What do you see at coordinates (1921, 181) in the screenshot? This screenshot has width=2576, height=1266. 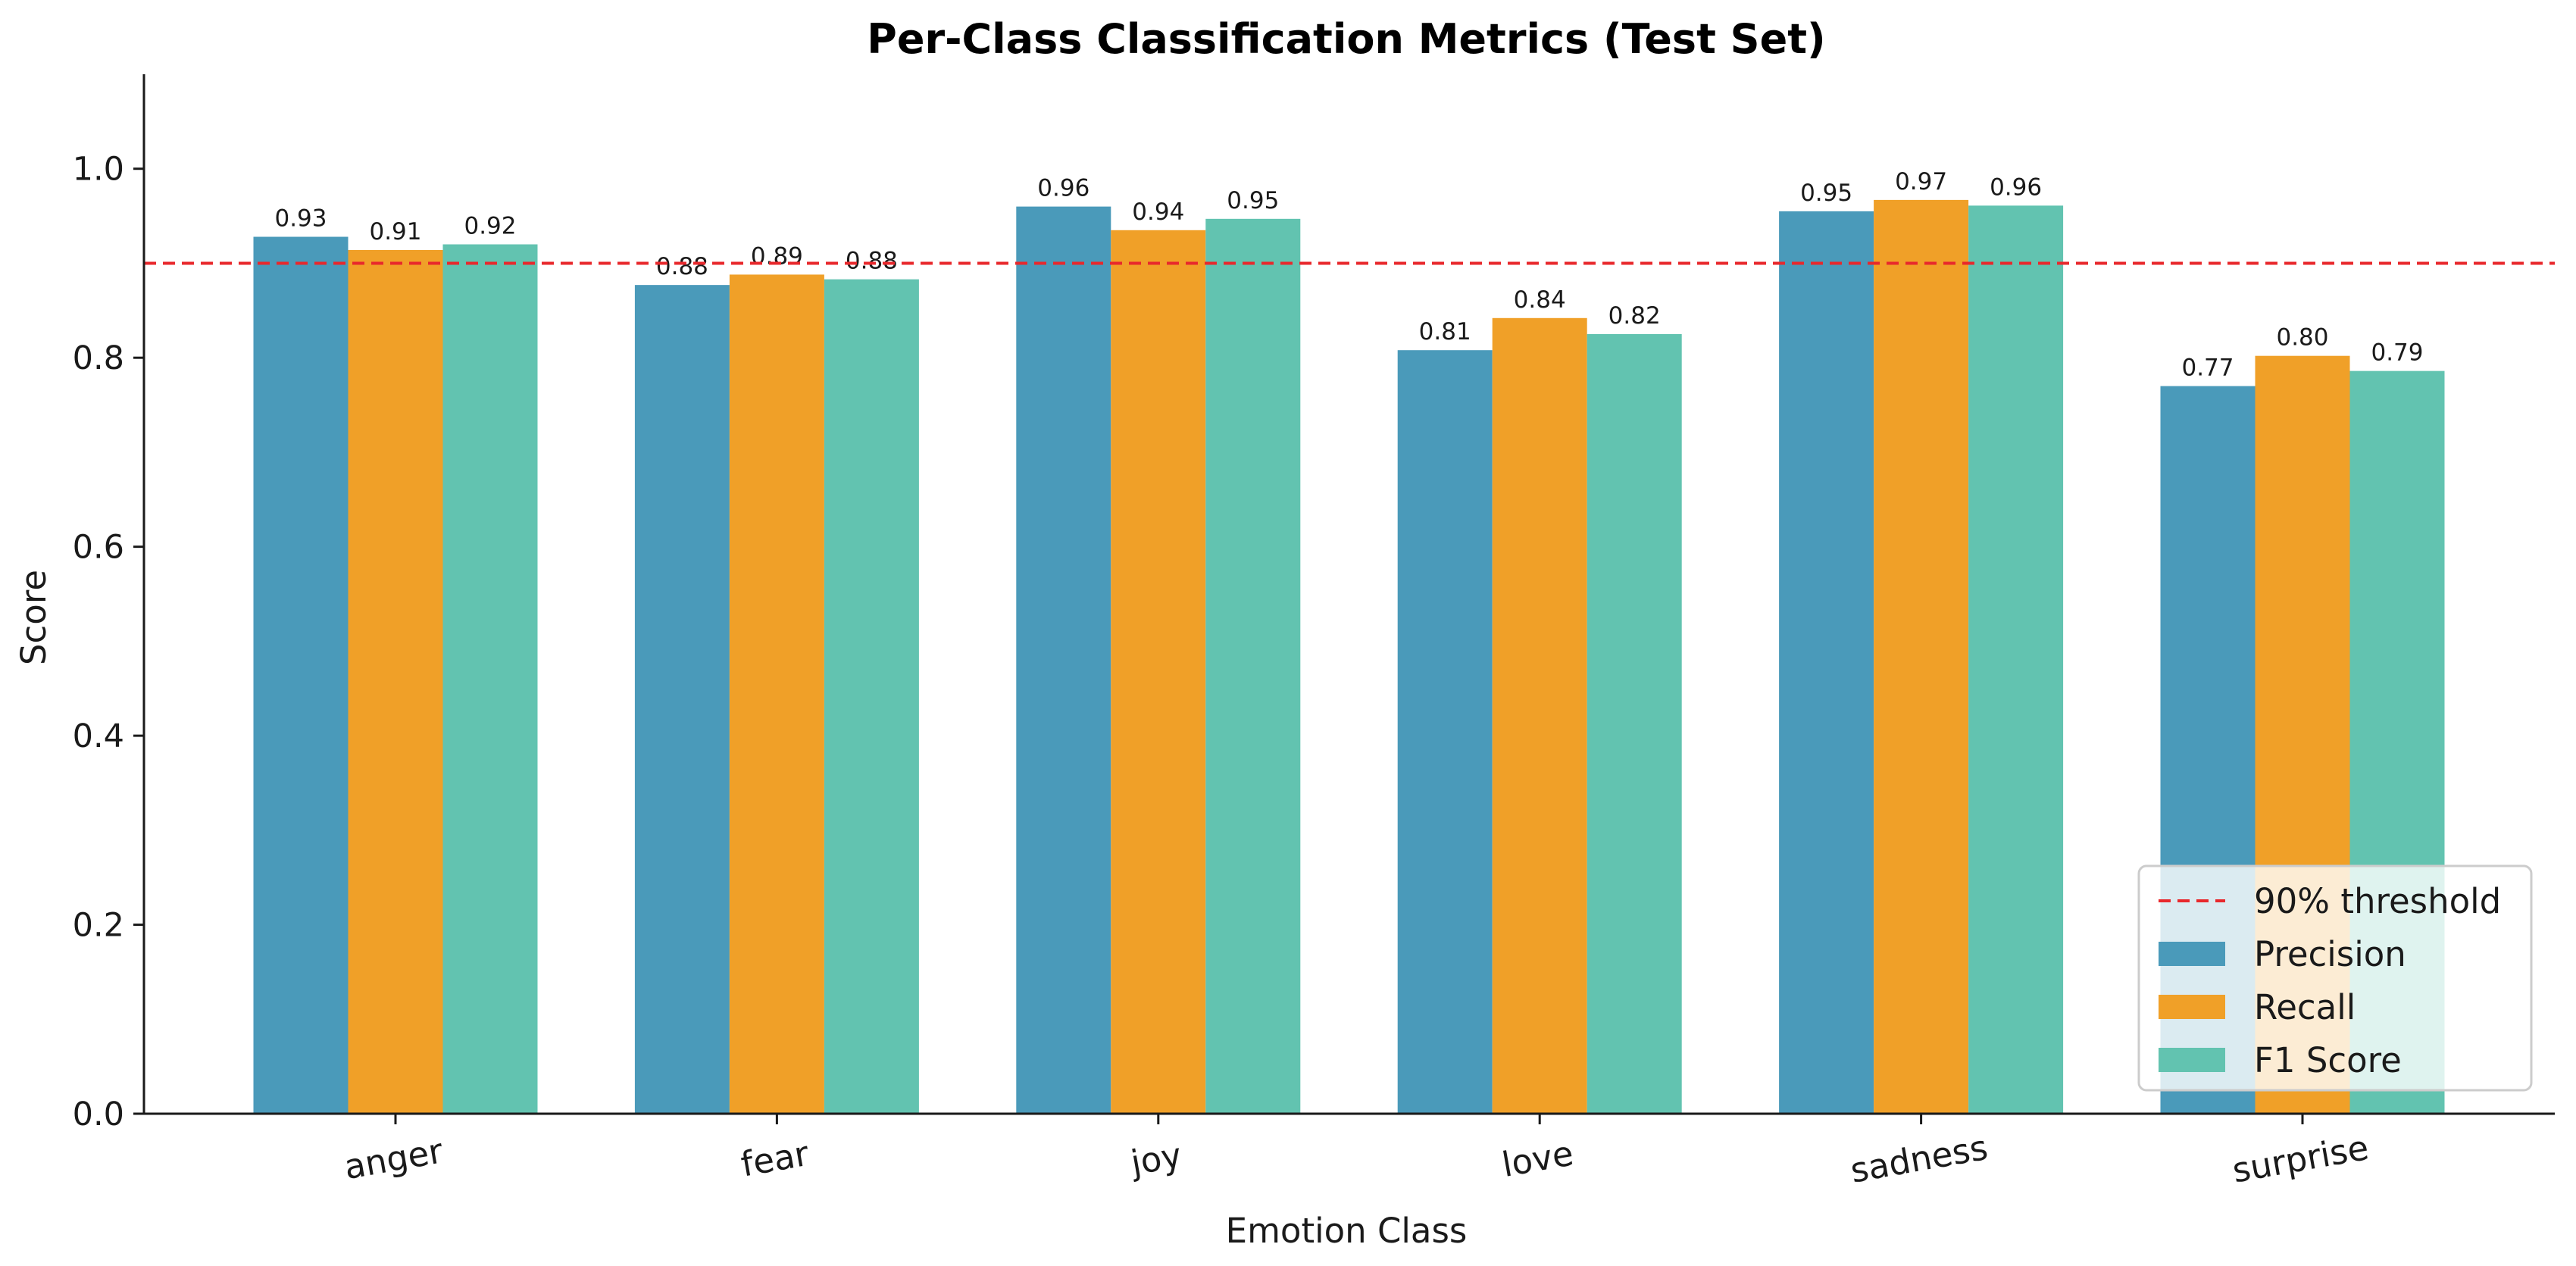 I see `value-label-sadness-recall: 0.97` at bounding box center [1921, 181].